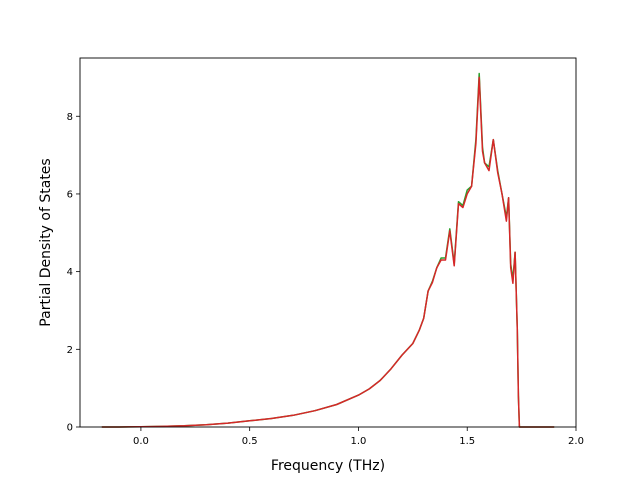  What do you see at coordinates (70, 428) in the screenshot?
I see `y-tick-label: 0` at bounding box center [70, 428].